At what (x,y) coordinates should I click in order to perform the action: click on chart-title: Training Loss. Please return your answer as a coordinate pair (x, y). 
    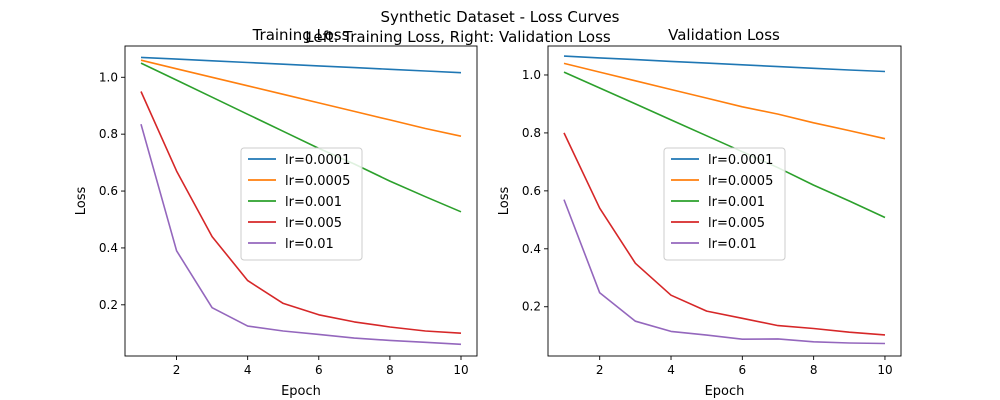
    Looking at the image, I should click on (301, 35).